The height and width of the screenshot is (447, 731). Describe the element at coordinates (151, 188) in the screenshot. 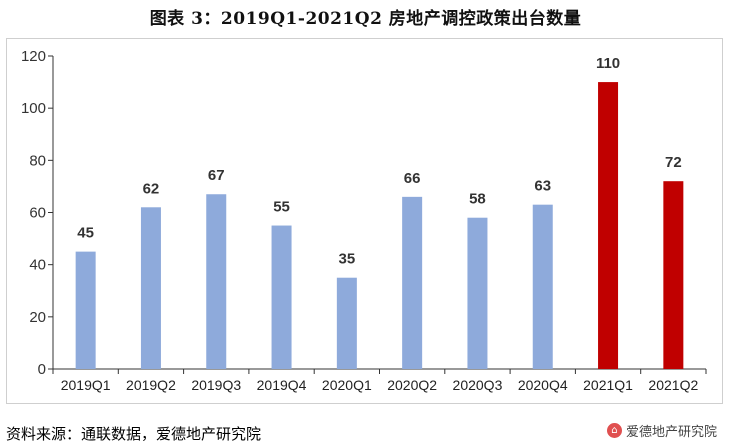

I see `data-label: 62` at that location.